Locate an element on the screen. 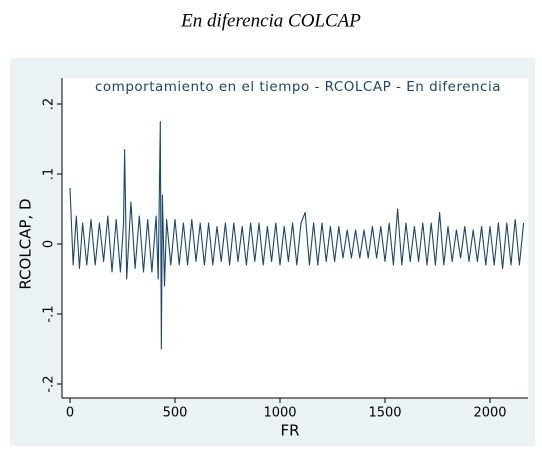 The image size is (542, 450). y-tick-label: .1 is located at coordinates (49, 174).